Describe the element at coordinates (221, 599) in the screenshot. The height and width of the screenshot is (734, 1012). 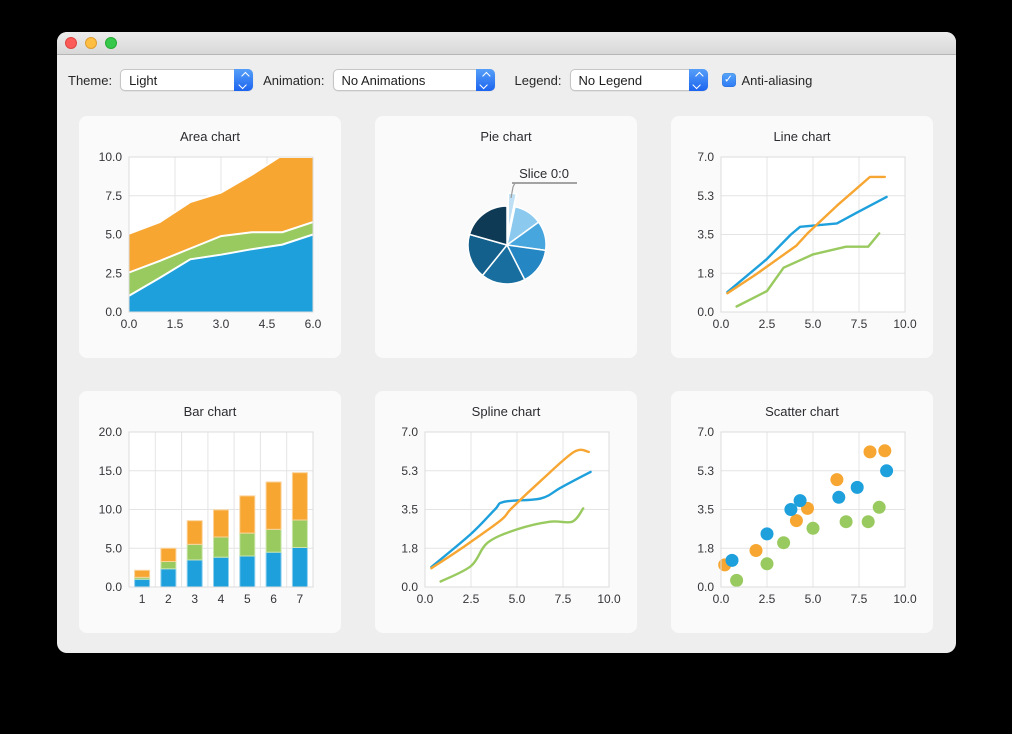
I see `x-tick-label: 4` at that location.